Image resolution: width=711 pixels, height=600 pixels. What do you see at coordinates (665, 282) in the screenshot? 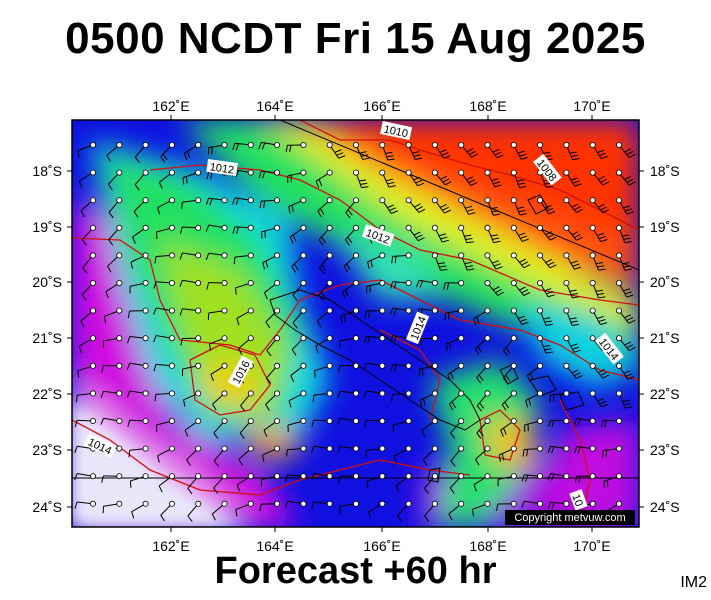
I see `lat-label: 20˚S` at bounding box center [665, 282].